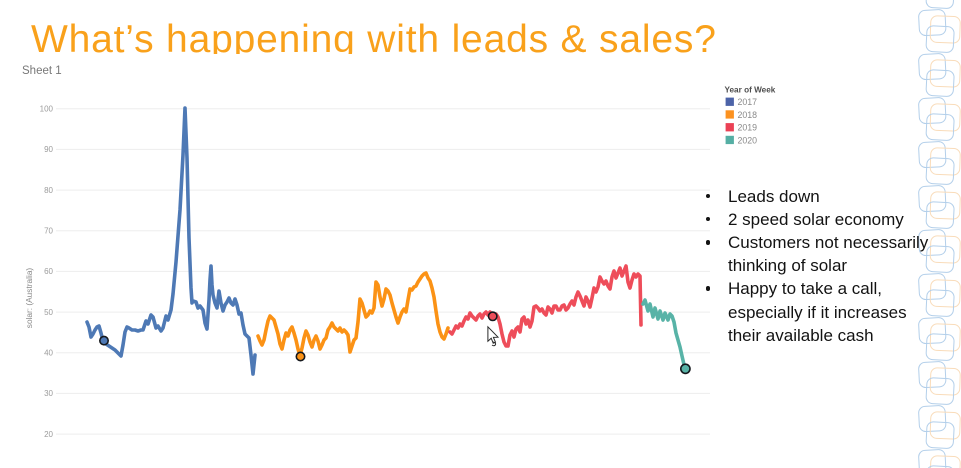 The image size is (961, 468). I want to click on svg-text: 2017, so click(748, 102).